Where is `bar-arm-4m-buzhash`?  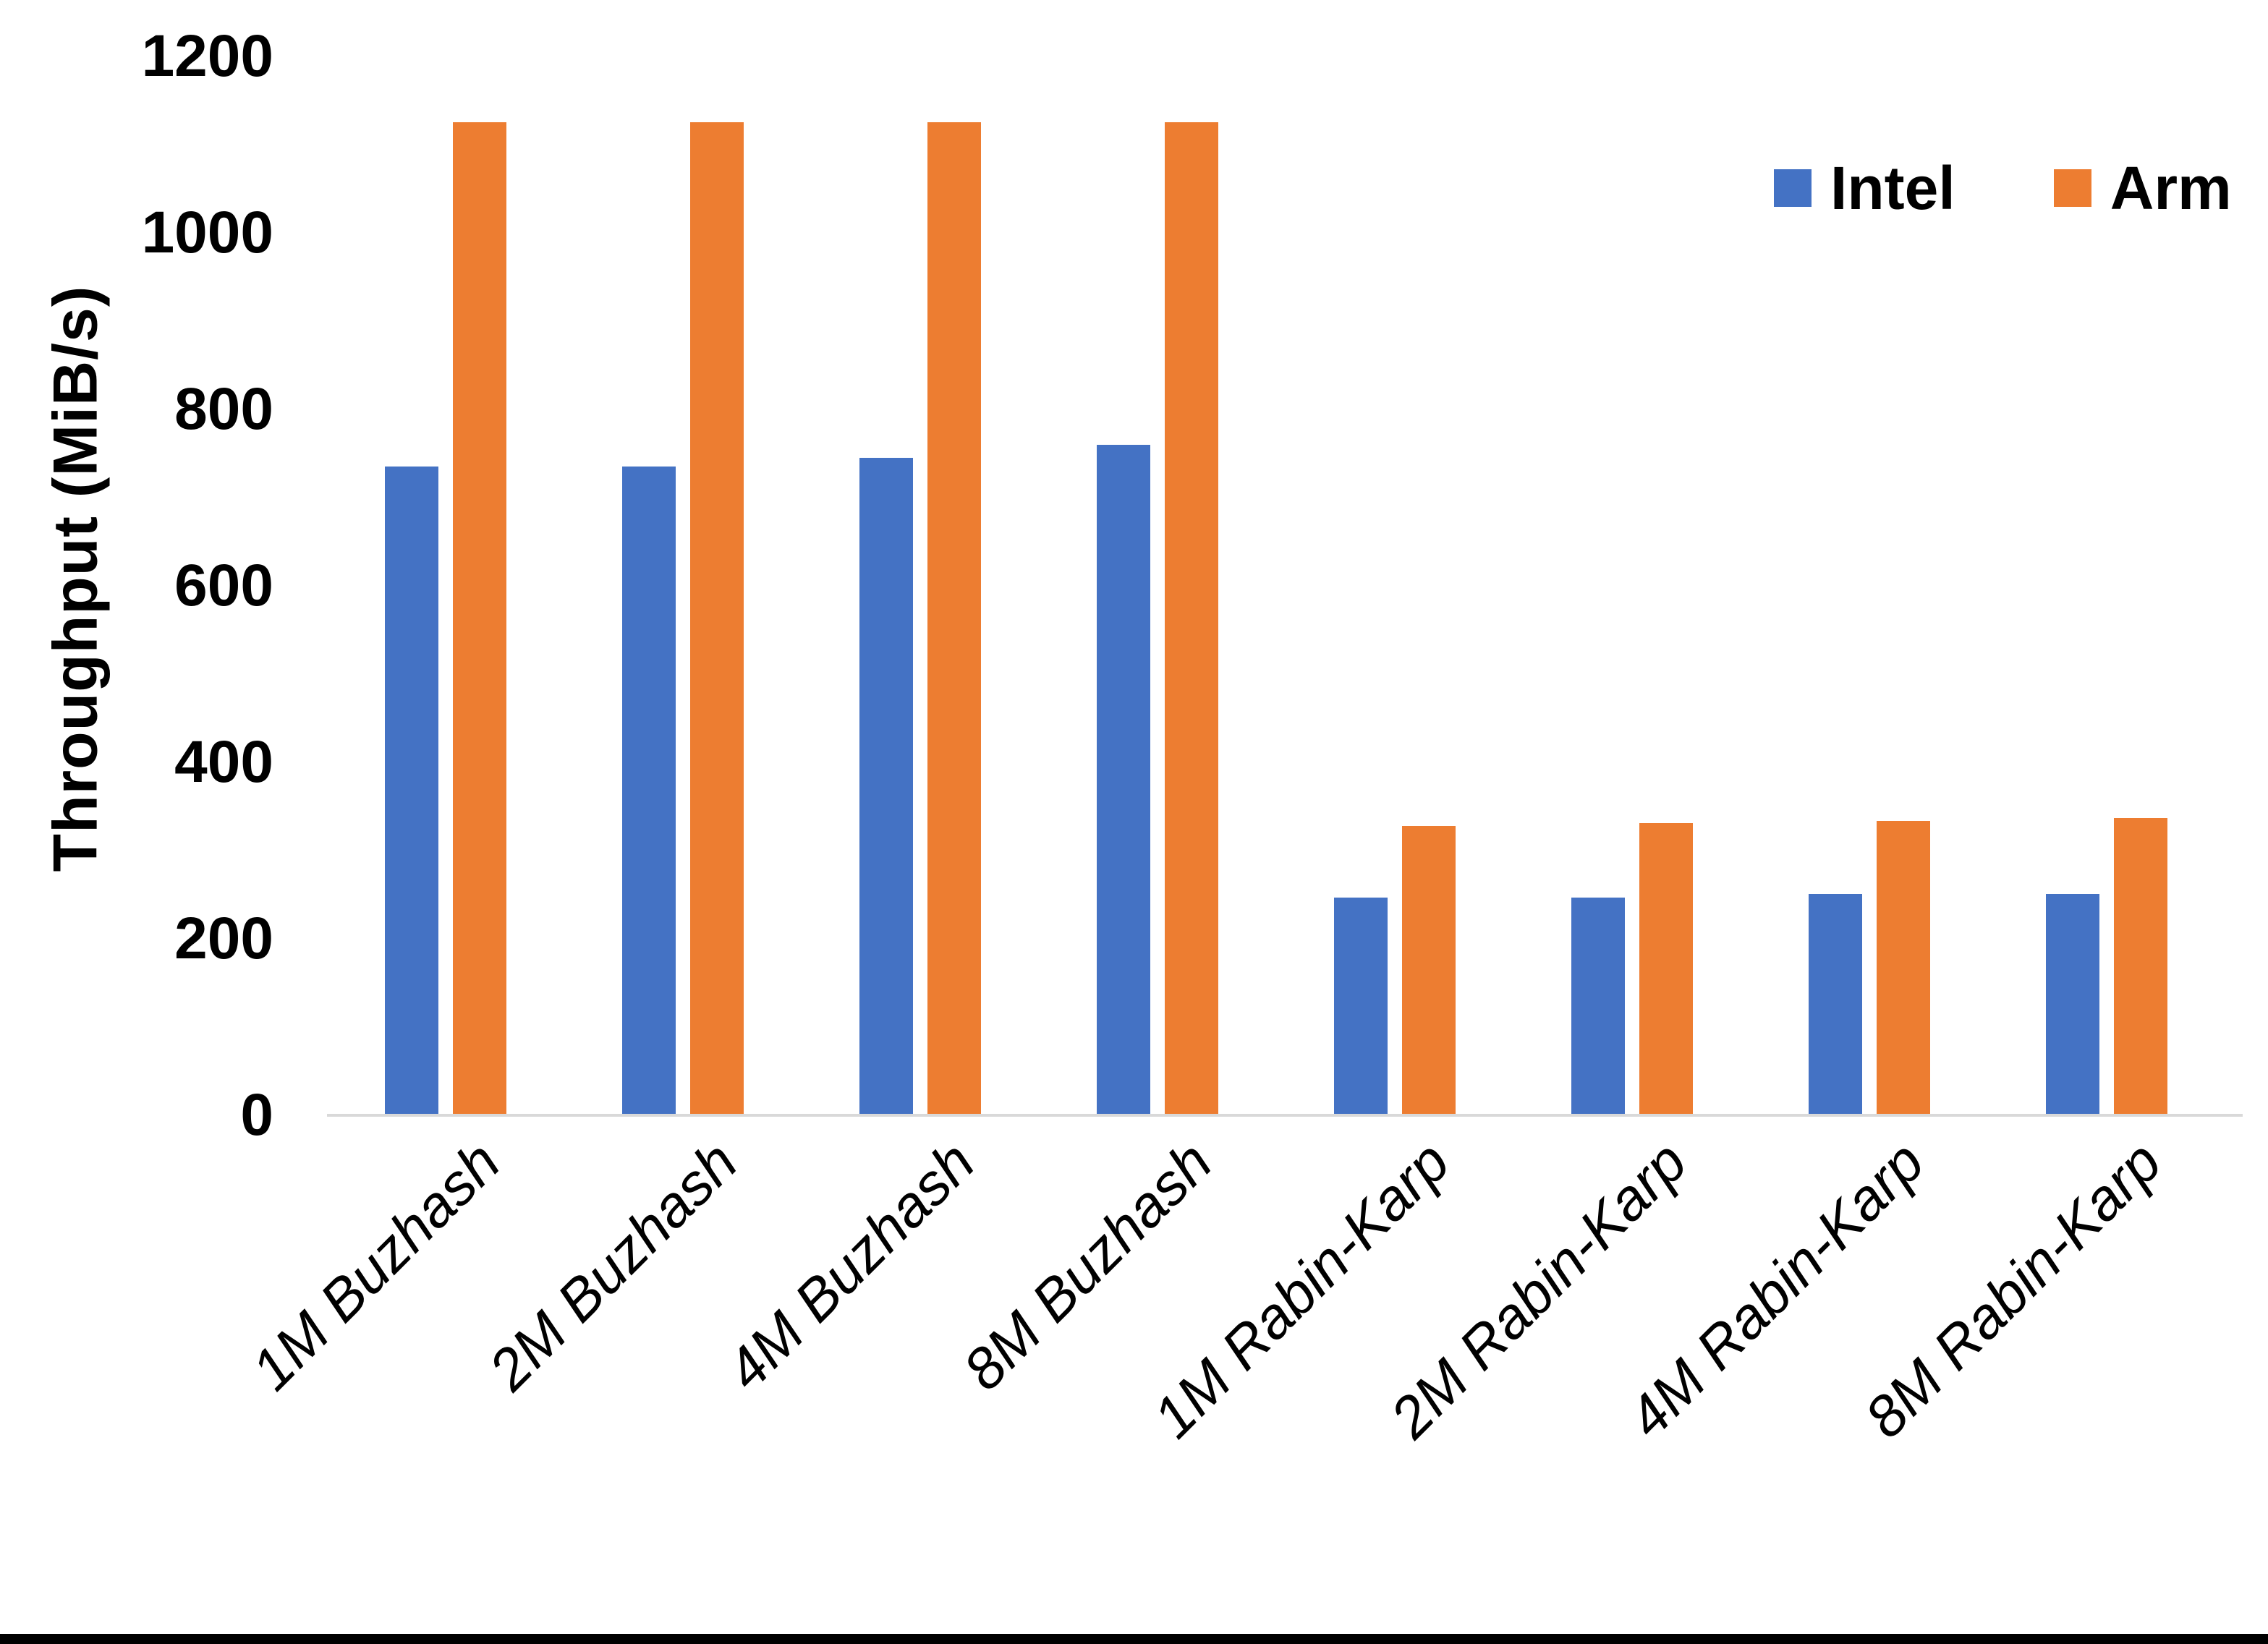
bar-arm-4m-buzhash is located at coordinates (954, 618).